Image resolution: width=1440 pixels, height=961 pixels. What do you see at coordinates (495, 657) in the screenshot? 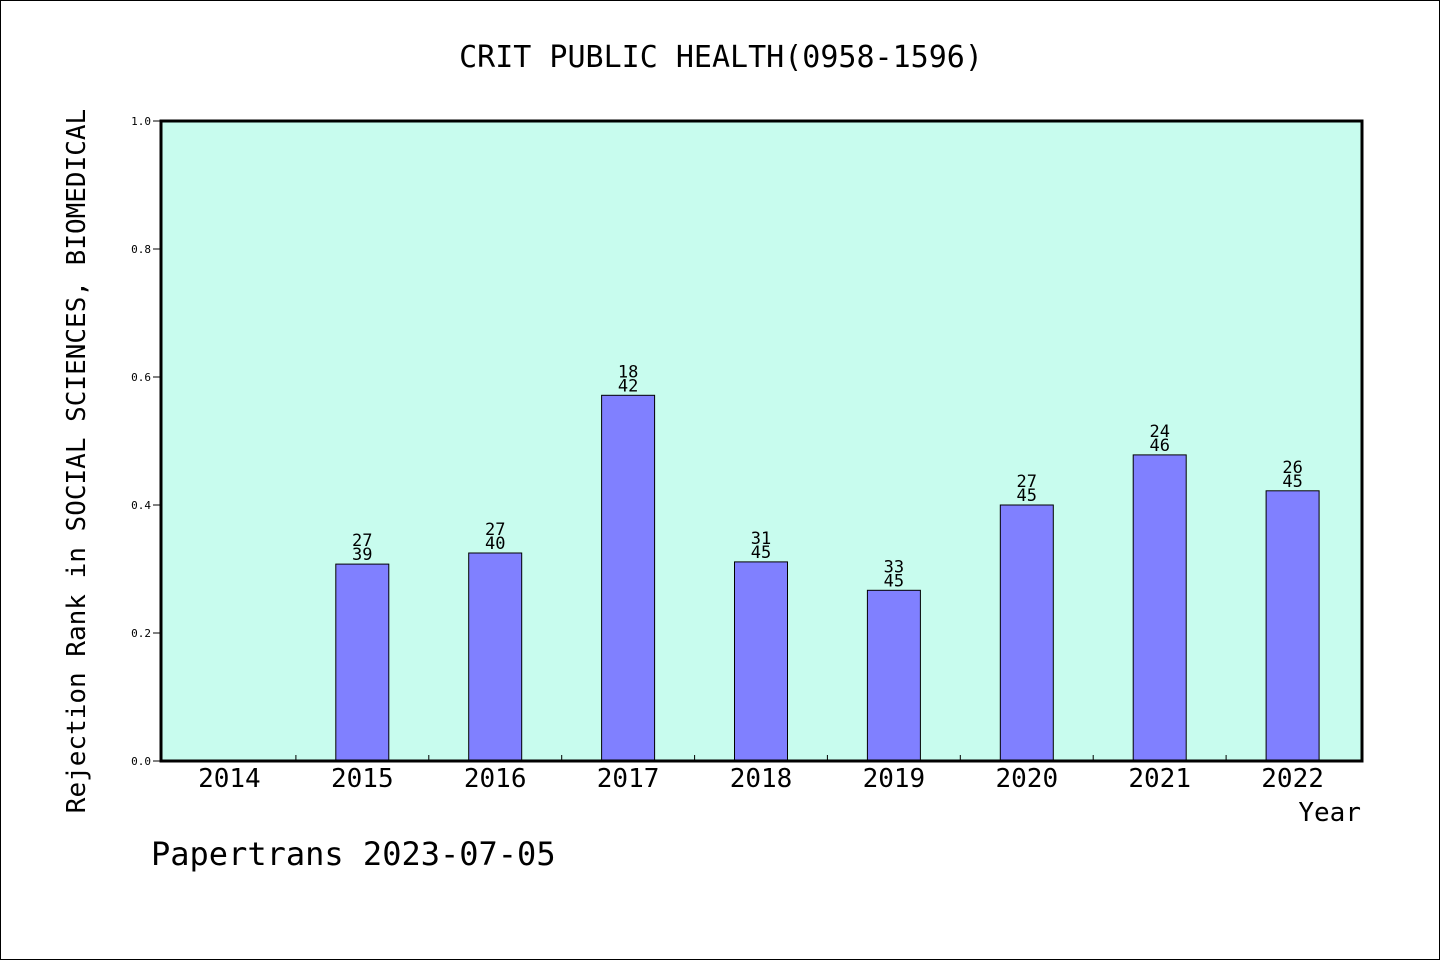
I see `bar-2016` at bounding box center [495, 657].